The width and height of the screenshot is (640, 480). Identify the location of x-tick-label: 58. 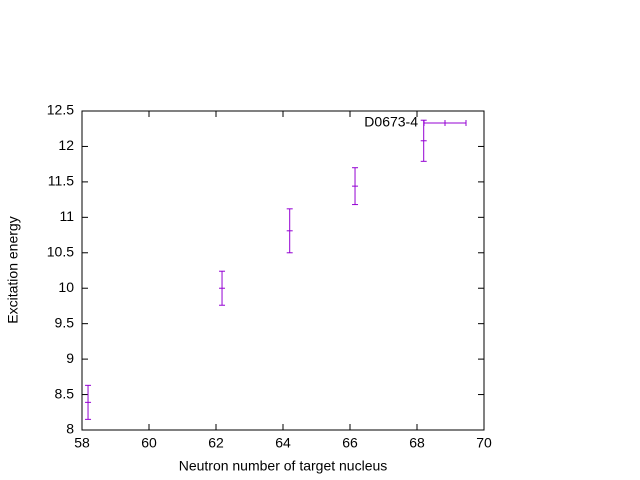
(82, 443).